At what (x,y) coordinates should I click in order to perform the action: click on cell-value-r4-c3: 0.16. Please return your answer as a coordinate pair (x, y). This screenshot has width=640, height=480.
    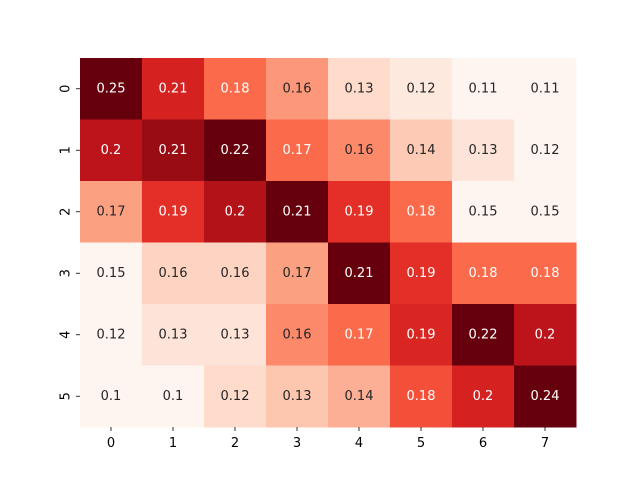
    Looking at the image, I should click on (297, 334).